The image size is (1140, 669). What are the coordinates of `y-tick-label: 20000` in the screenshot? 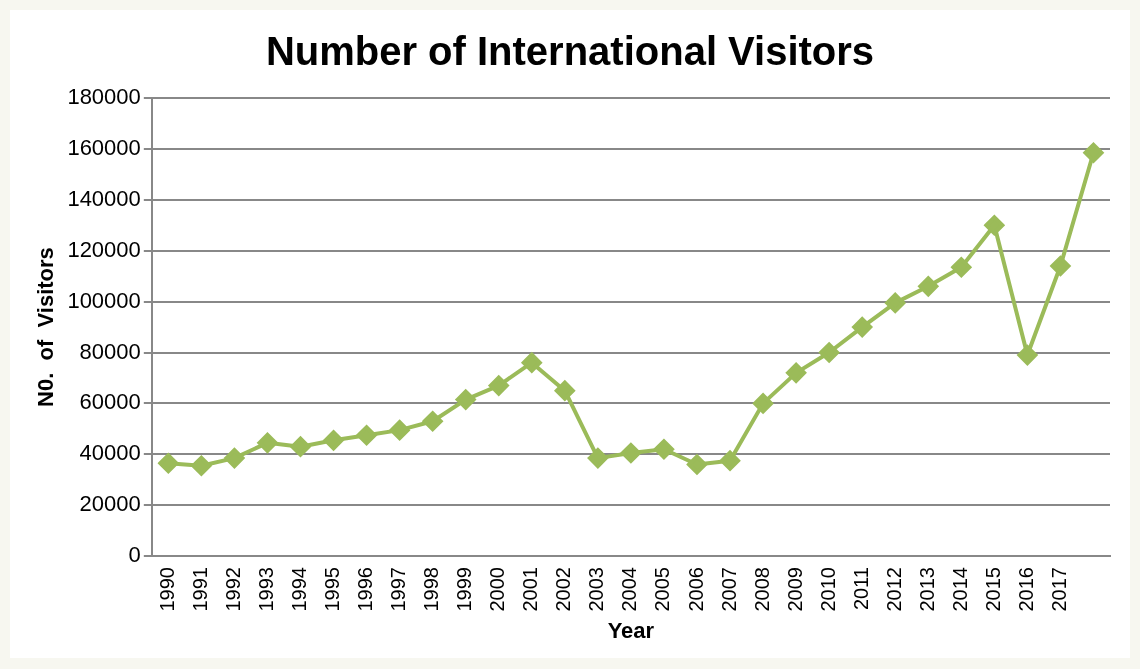 It's located at (110, 504).